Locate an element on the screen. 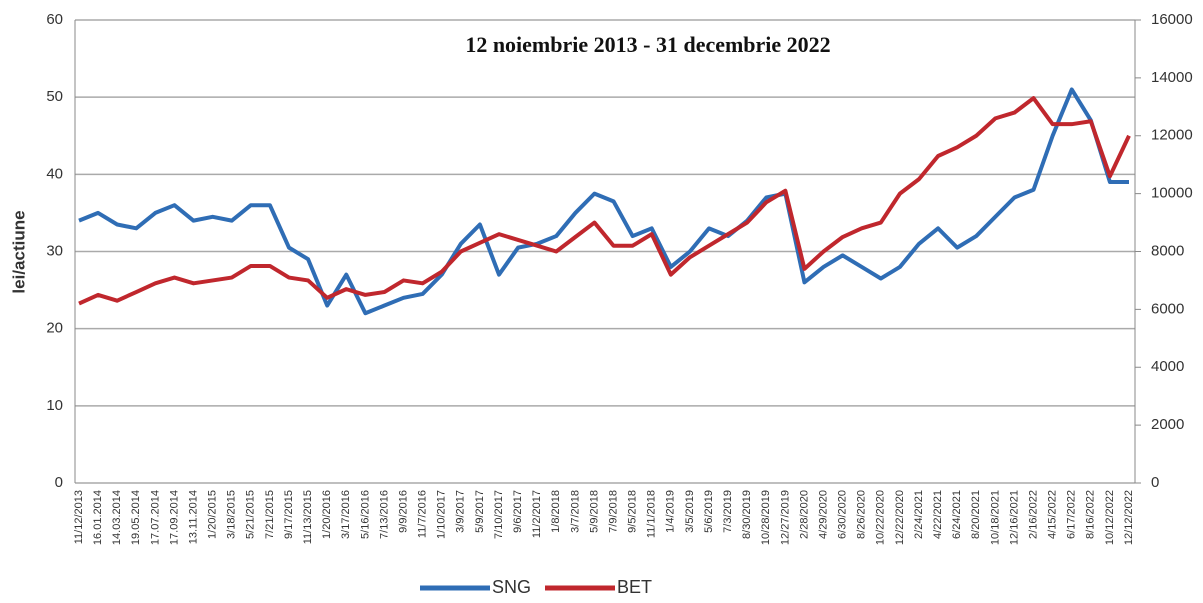  x-tick-label: 4/22/2021 is located at coordinates (938, 514).